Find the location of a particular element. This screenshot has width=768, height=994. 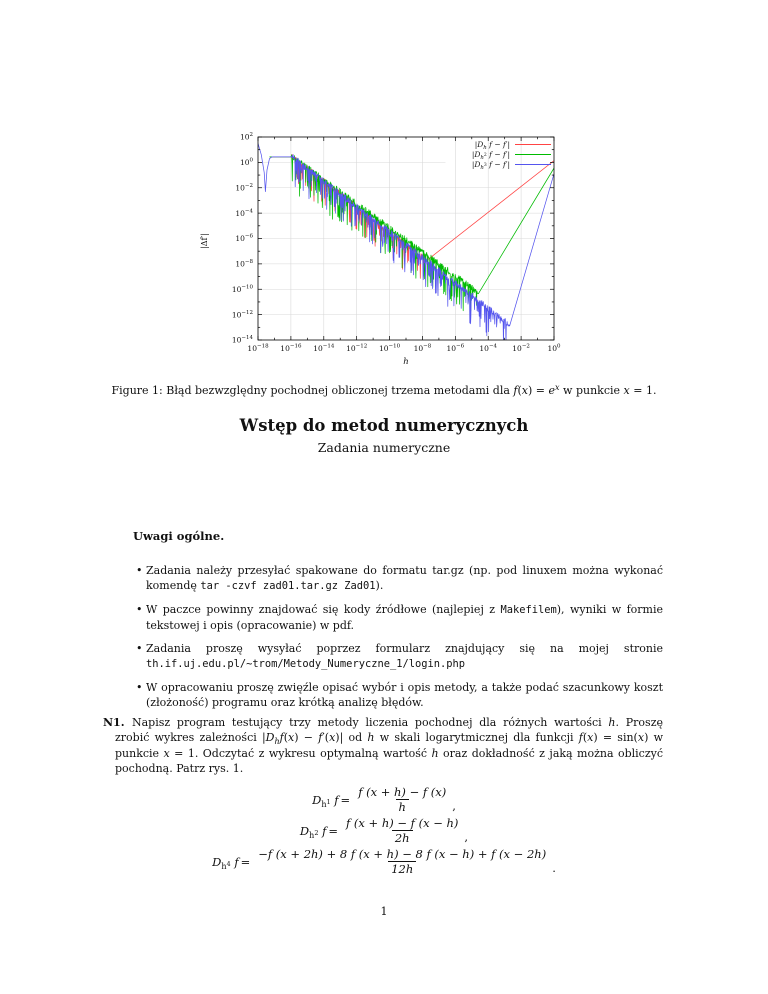

formula-lhs: Dh2 f = is located at coordinates (319, 831).